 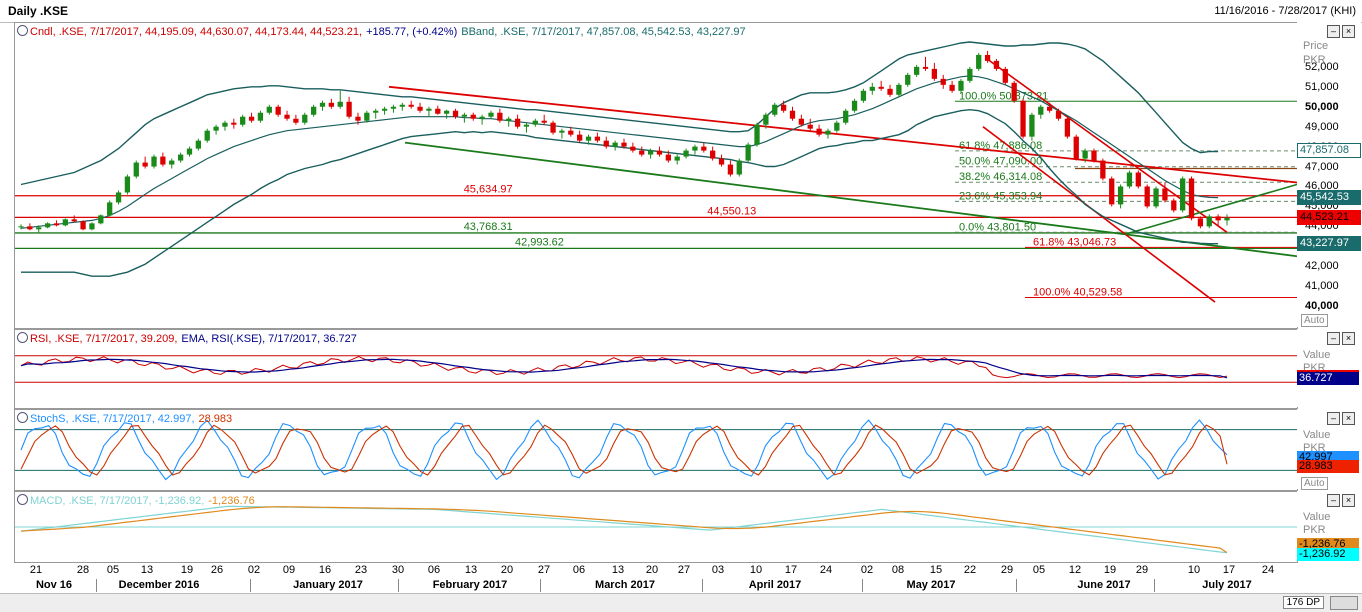 I want to click on x-tick-label: 06, so click(x=434, y=570).